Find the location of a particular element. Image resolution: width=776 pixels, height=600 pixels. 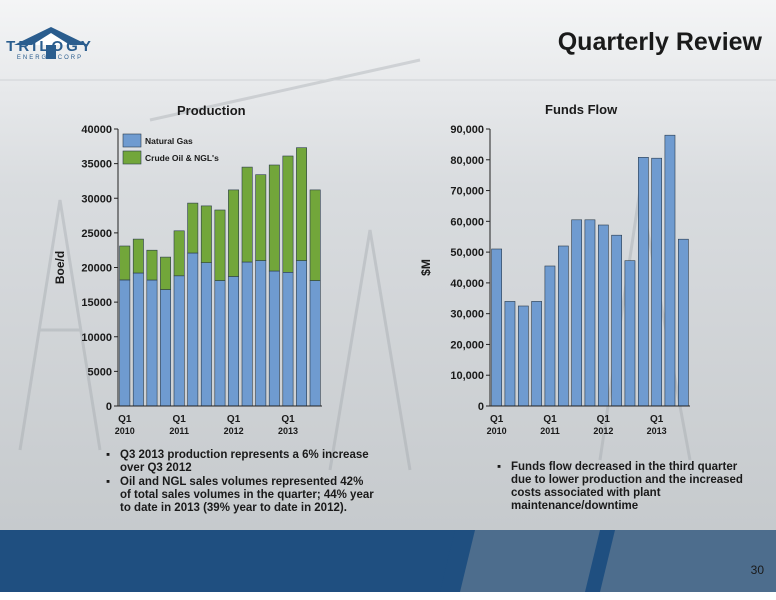

bar-s1-q3-2013 is located at coordinates (683, 322).